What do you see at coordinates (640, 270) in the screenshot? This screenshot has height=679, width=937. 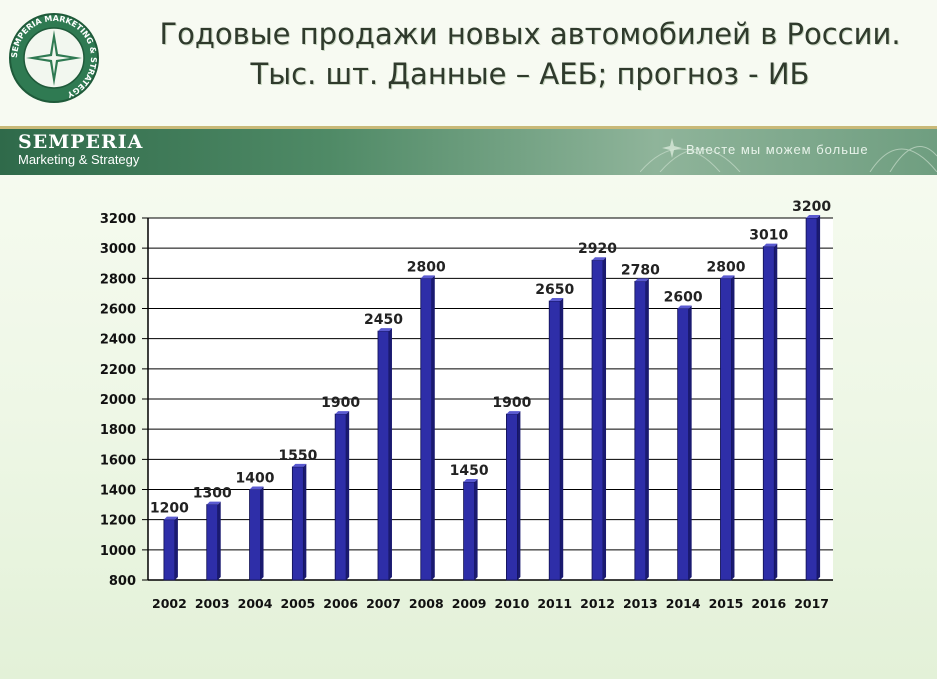 I see `data-label: 2780` at bounding box center [640, 270].